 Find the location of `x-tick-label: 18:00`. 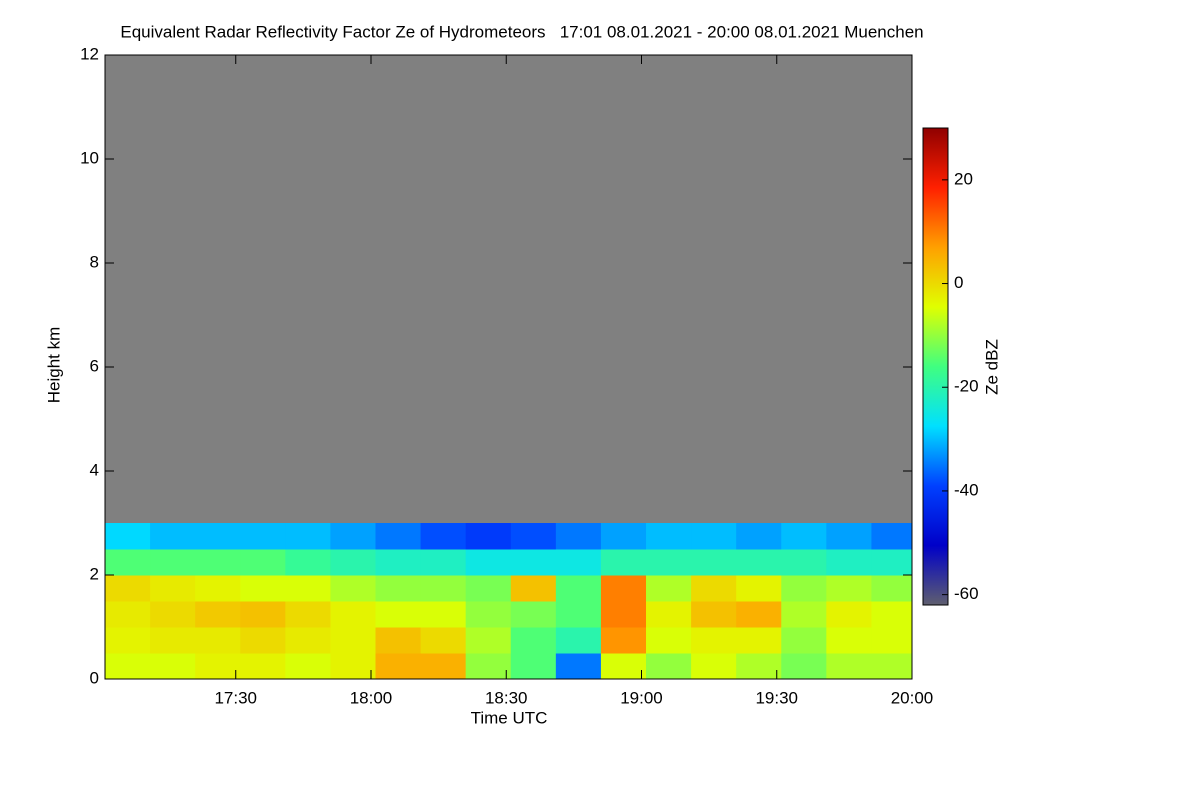

x-tick-label: 18:00 is located at coordinates (371, 697).